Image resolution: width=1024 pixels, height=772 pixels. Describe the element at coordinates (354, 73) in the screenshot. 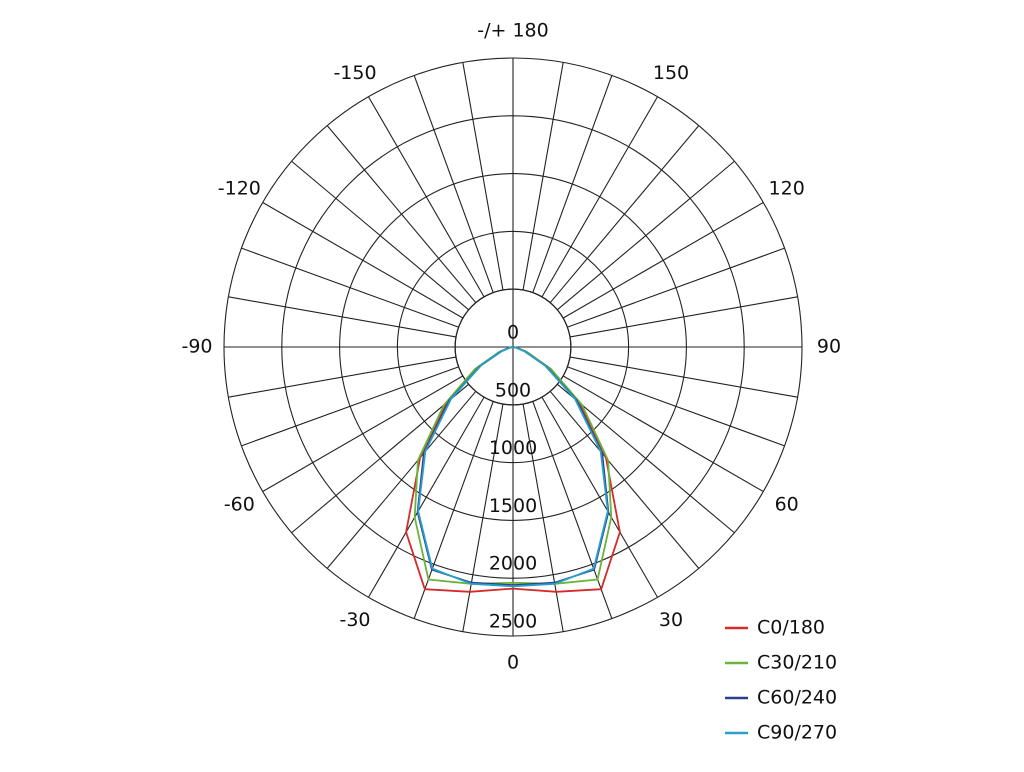

I see `angle-label: -150` at that location.